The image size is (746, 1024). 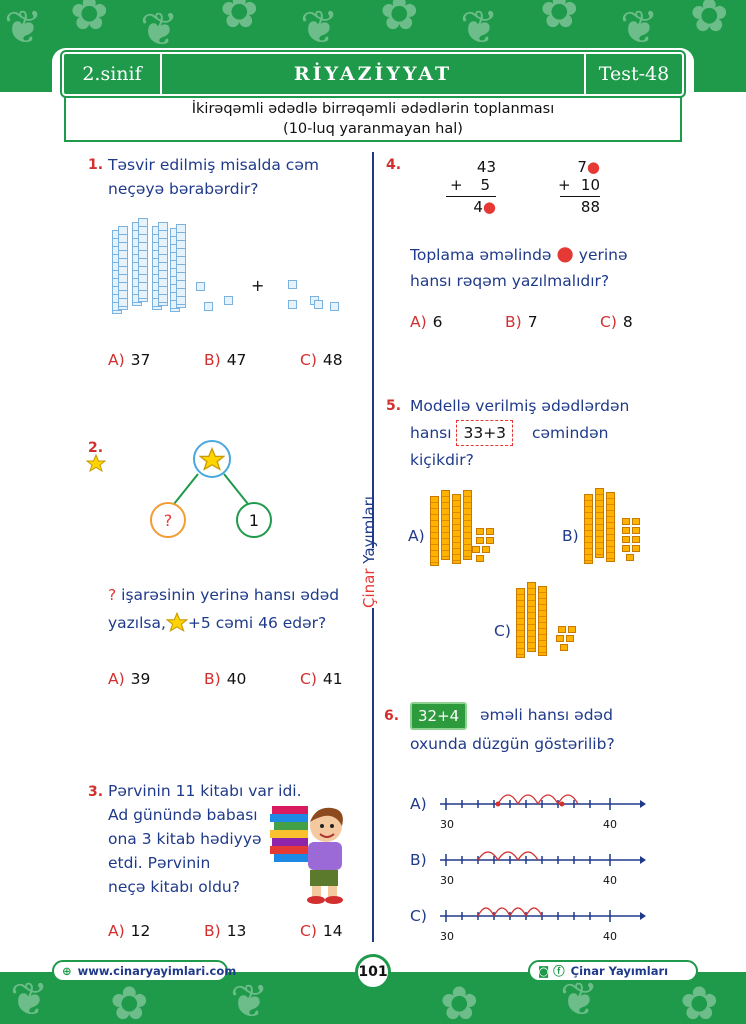 What do you see at coordinates (129, 360) in the screenshot?
I see `q1-answer-a: A) 37` at bounding box center [129, 360].